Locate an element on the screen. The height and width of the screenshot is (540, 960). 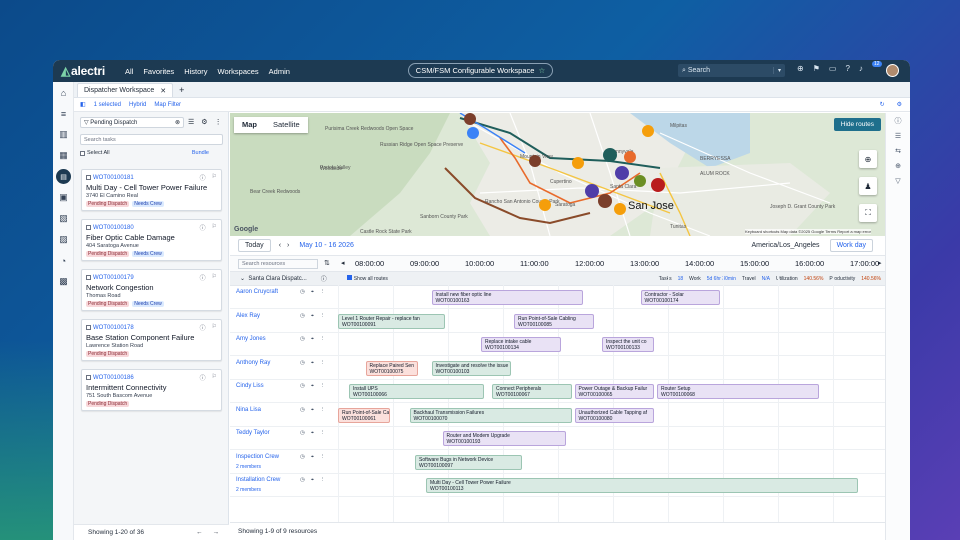
calendar-check-icon: ▦ is located at coordinates (63, 155).